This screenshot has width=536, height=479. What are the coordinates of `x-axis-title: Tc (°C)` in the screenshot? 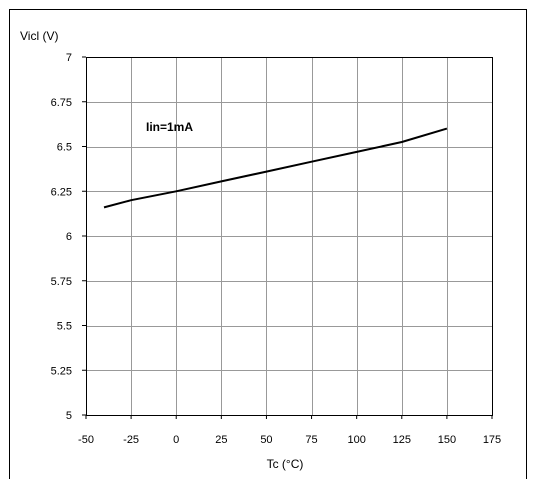 It's located at (285, 464).